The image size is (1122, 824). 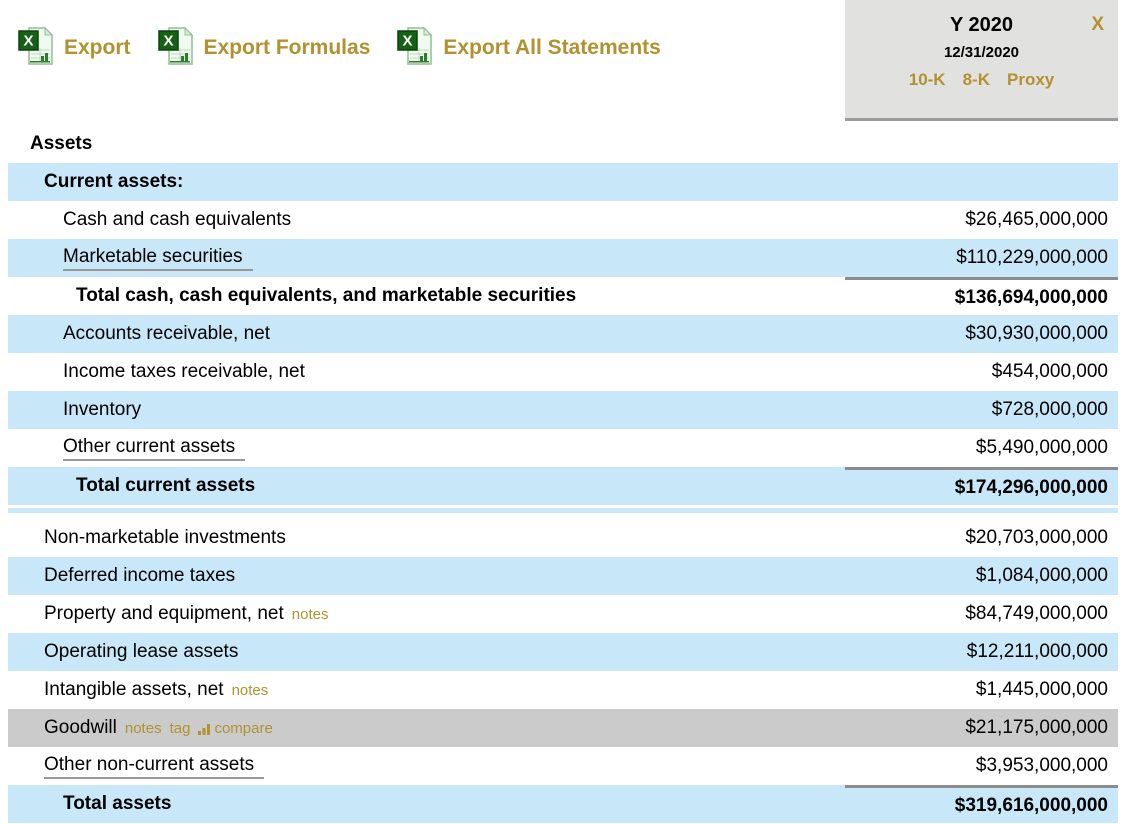 I want to click on row-value: $1,084,000,000, so click(x=1041, y=575).